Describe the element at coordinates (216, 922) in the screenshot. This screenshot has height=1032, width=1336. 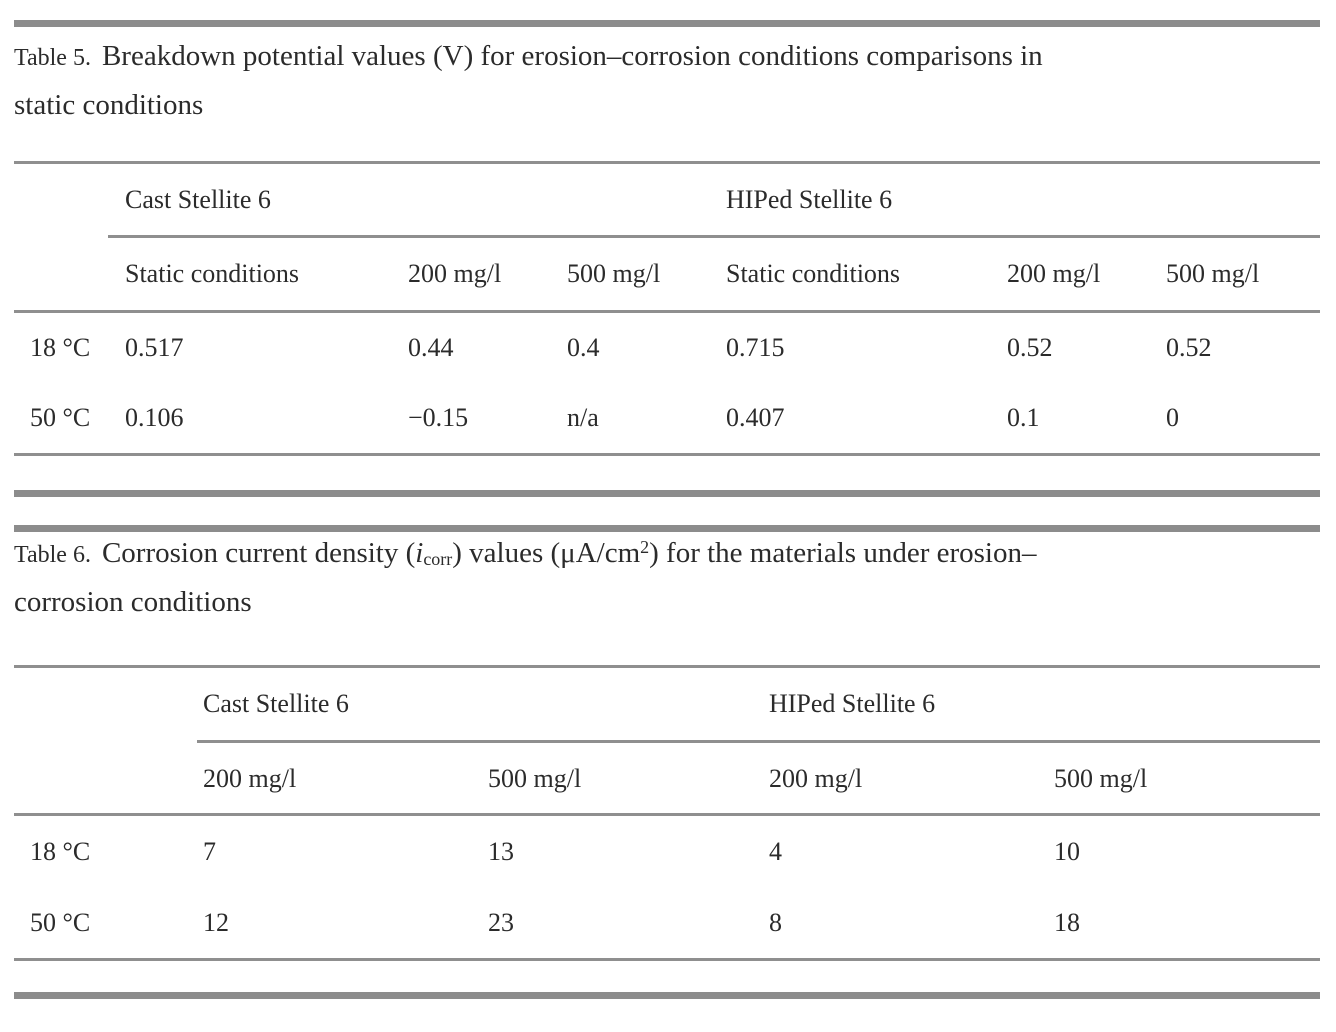
I see `table6-cell: 12` at that location.